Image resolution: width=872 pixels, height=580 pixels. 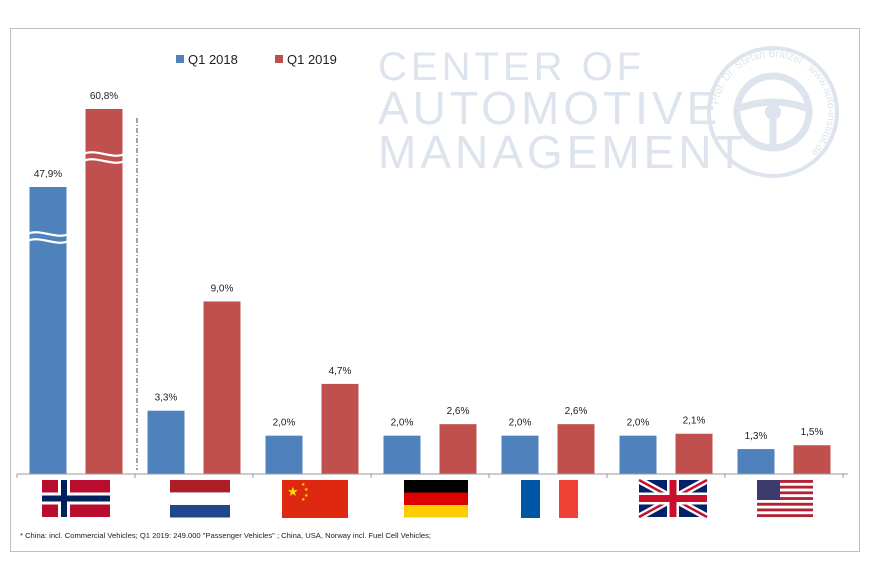 What do you see at coordinates (785, 499) in the screenshot?
I see `usa-flag-icon` at bounding box center [785, 499].